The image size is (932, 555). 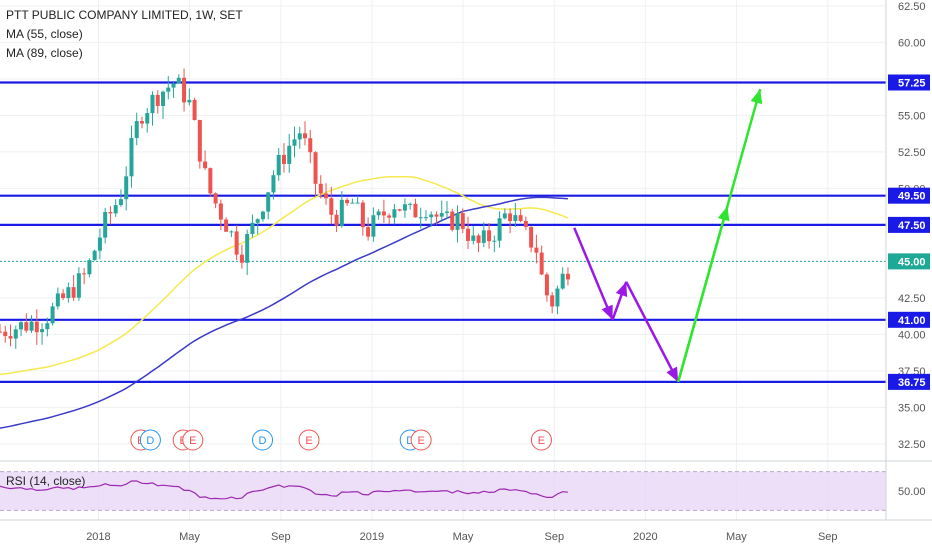 I want to click on bearish-arrow-0-head, so click(x=607, y=312).